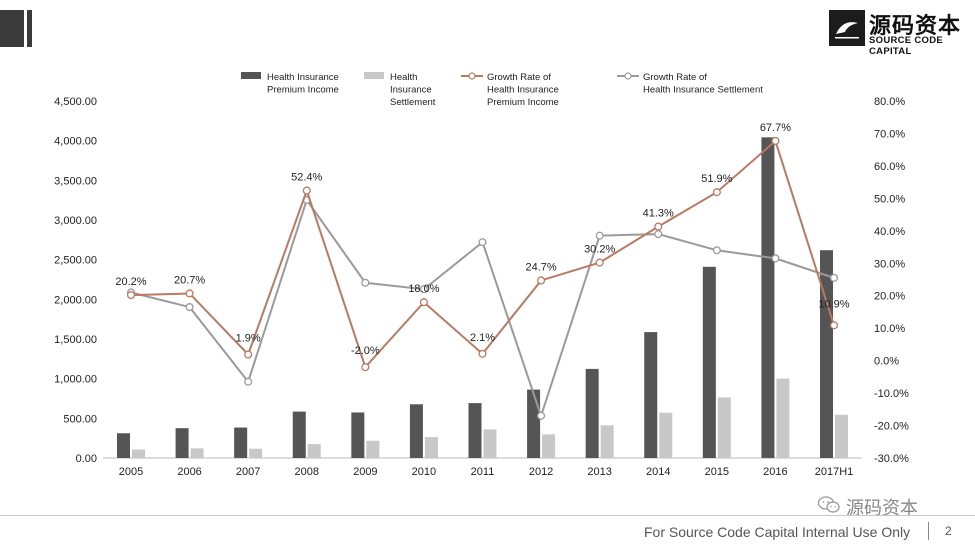  Describe the element at coordinates (889, 102) in the screenshot. I see `right-axis-tick-label: 80.0%` at that location.